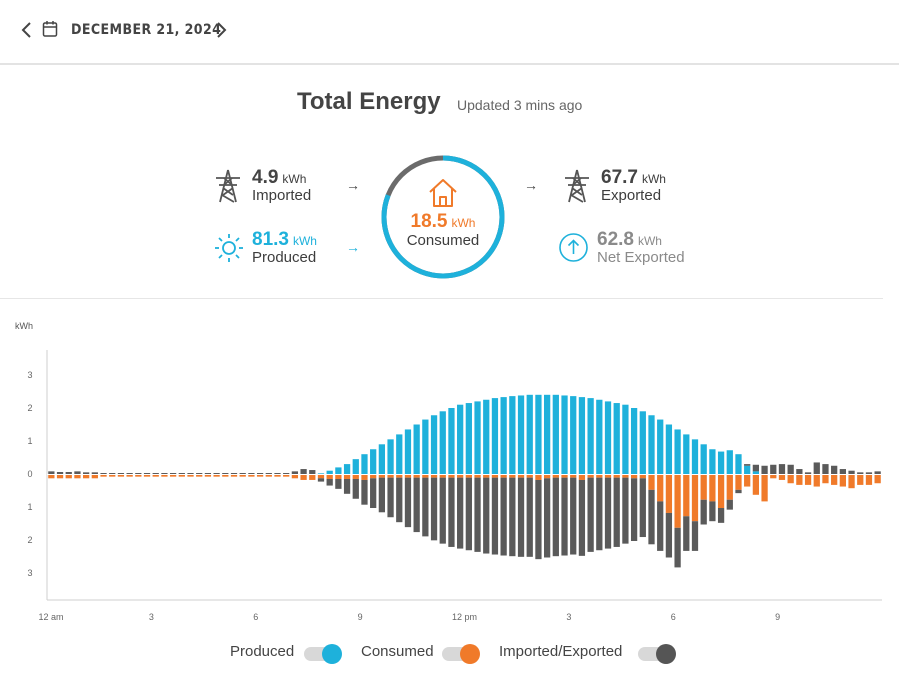 The height and width of the screenshot is (677, 899). I want to click on toggle-knob, so click(470, 654).